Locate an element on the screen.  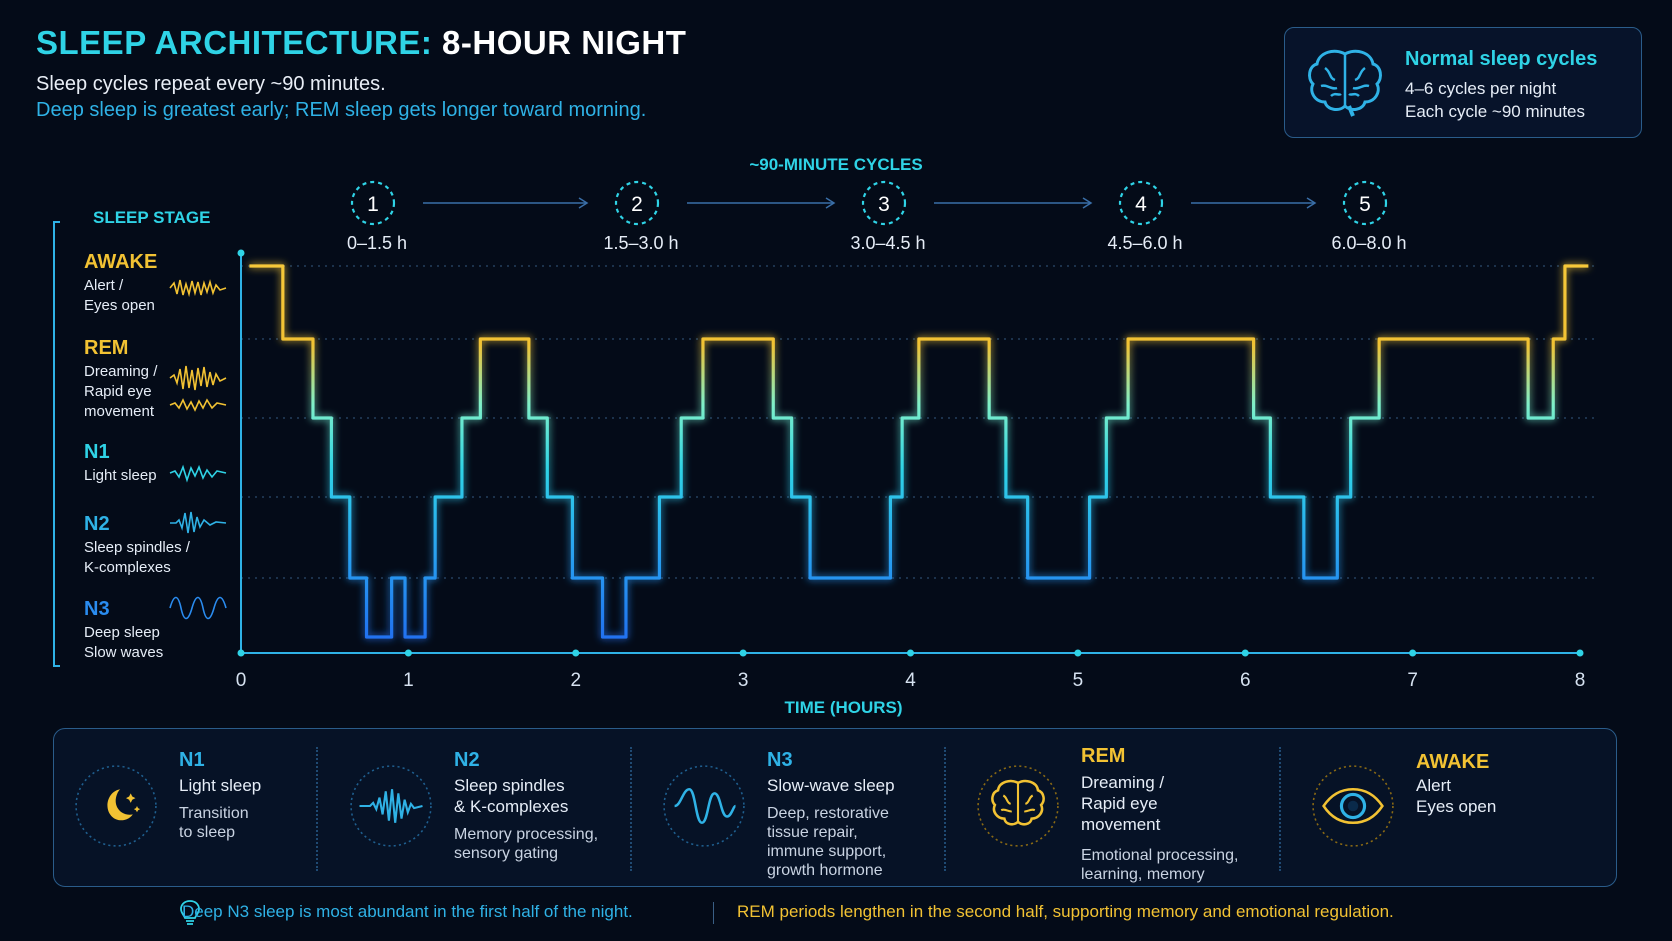
legend-subtitle-line: Light sleep is located at coordinates (220, 785).